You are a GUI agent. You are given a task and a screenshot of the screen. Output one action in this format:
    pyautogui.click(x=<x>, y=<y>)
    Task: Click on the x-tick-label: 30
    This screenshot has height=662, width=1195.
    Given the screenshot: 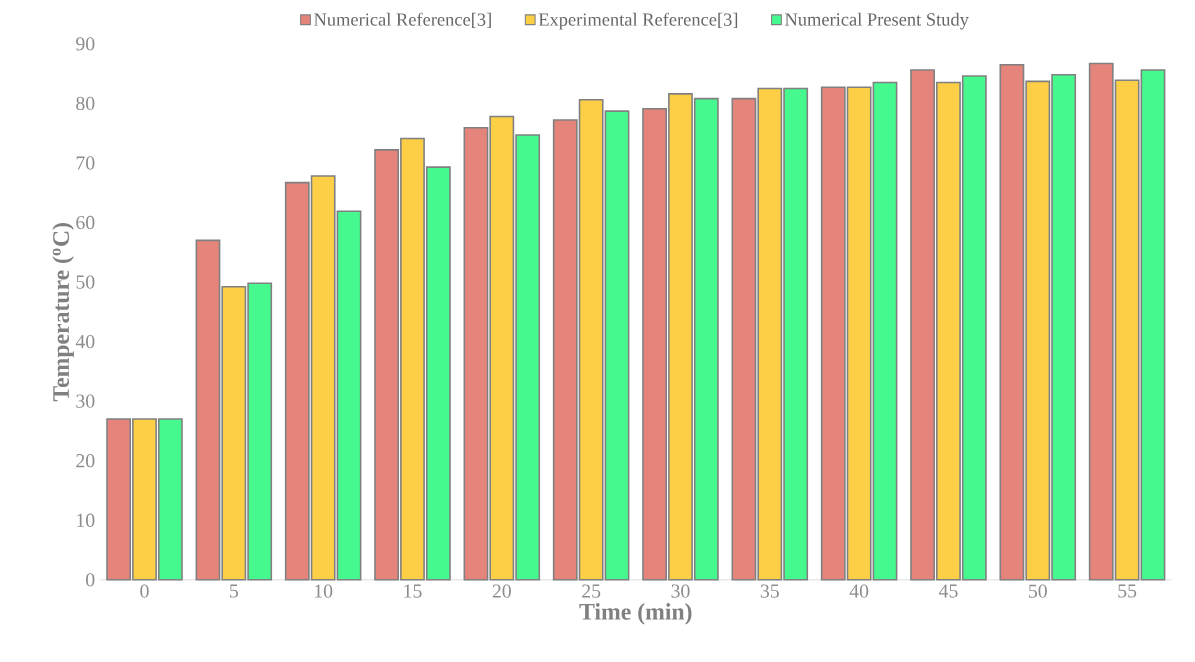 What is the action you would take?
    pyautogui.click(x=680, y=591)
    